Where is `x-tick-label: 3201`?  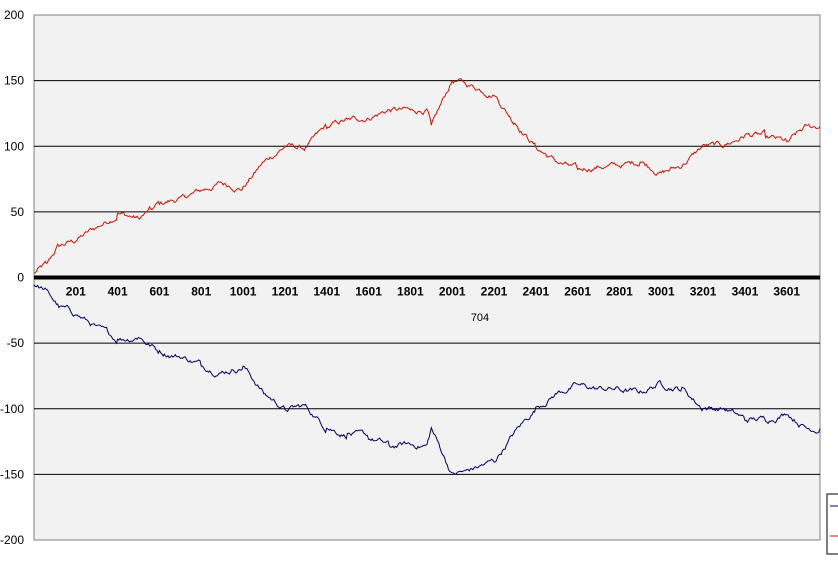 x-tick-label: 3201 is located at coordinates (703, 292).